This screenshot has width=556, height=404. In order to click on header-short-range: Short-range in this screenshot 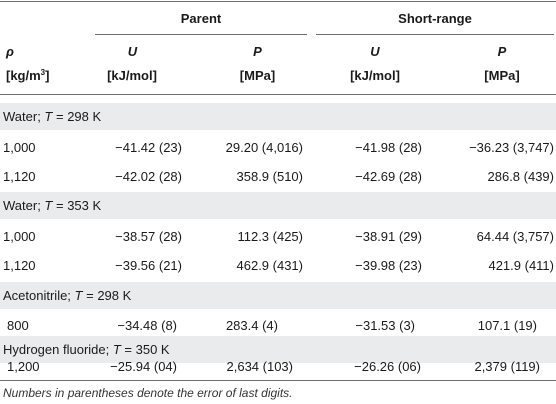, I will do `click(435, 18)`.